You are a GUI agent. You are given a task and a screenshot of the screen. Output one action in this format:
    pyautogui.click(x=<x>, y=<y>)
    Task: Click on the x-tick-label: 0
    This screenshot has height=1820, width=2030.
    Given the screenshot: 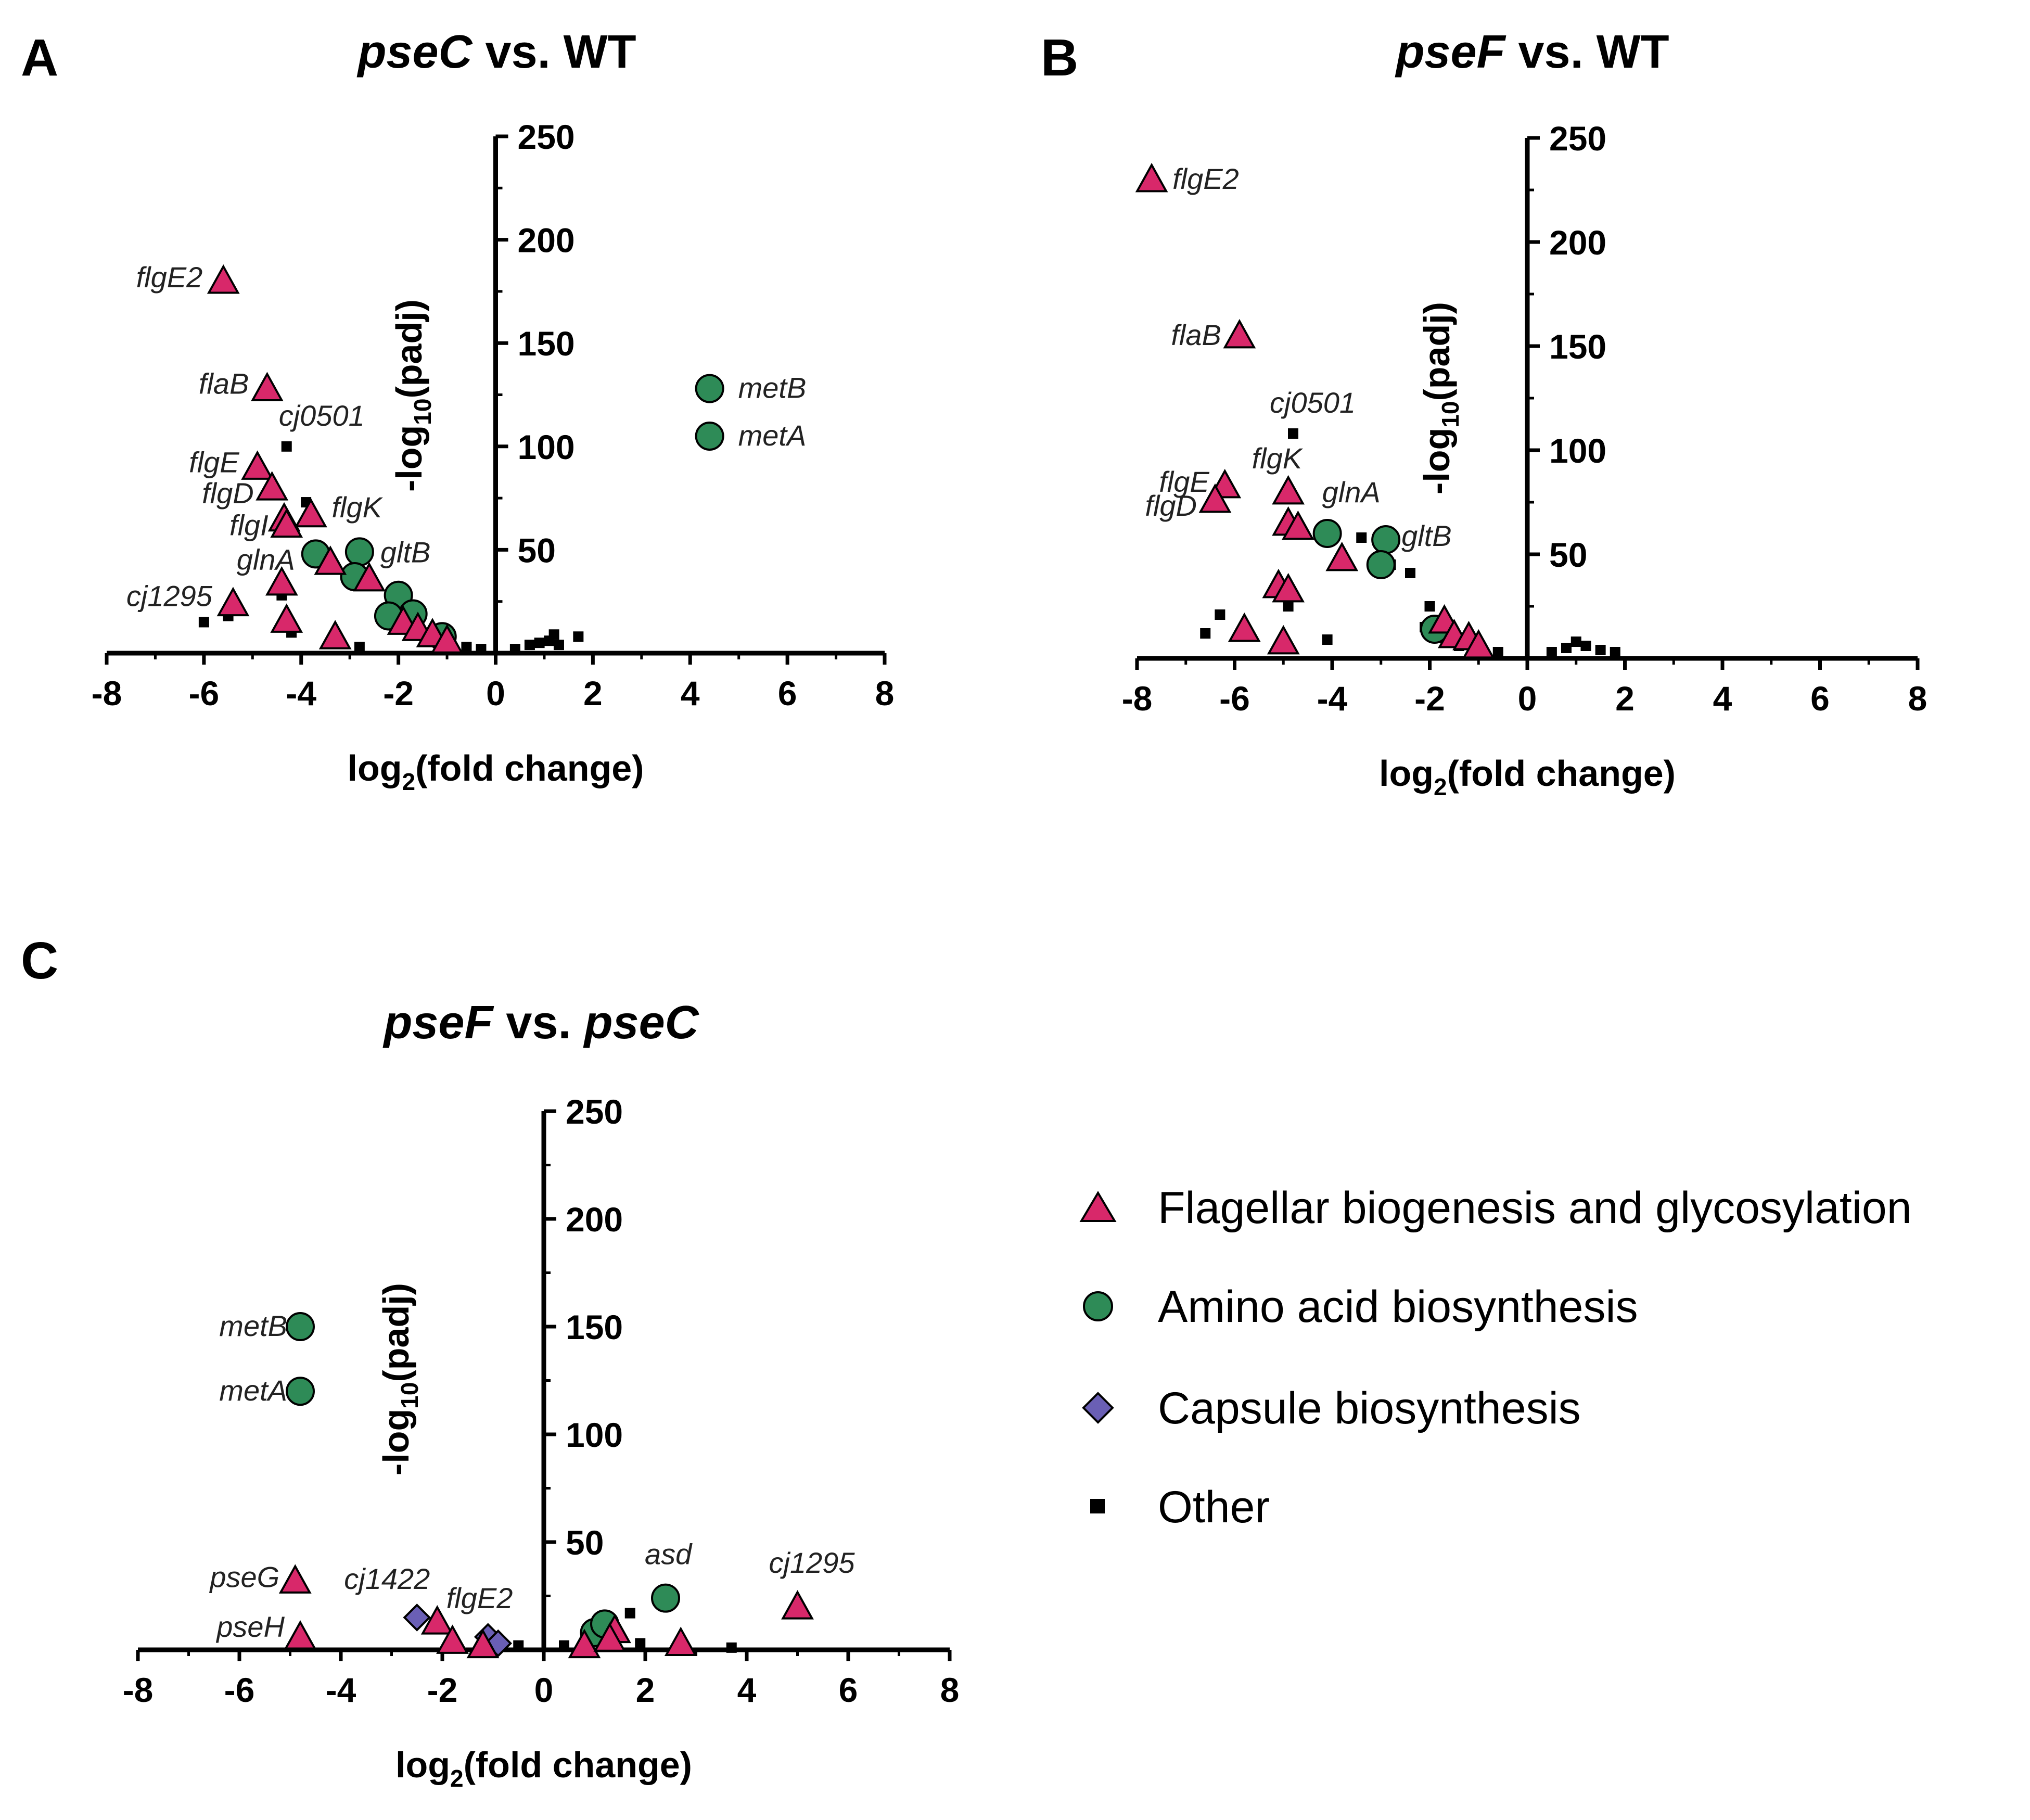 What is the action you would take?
    pyautogui.click(x=495, y=693)
    